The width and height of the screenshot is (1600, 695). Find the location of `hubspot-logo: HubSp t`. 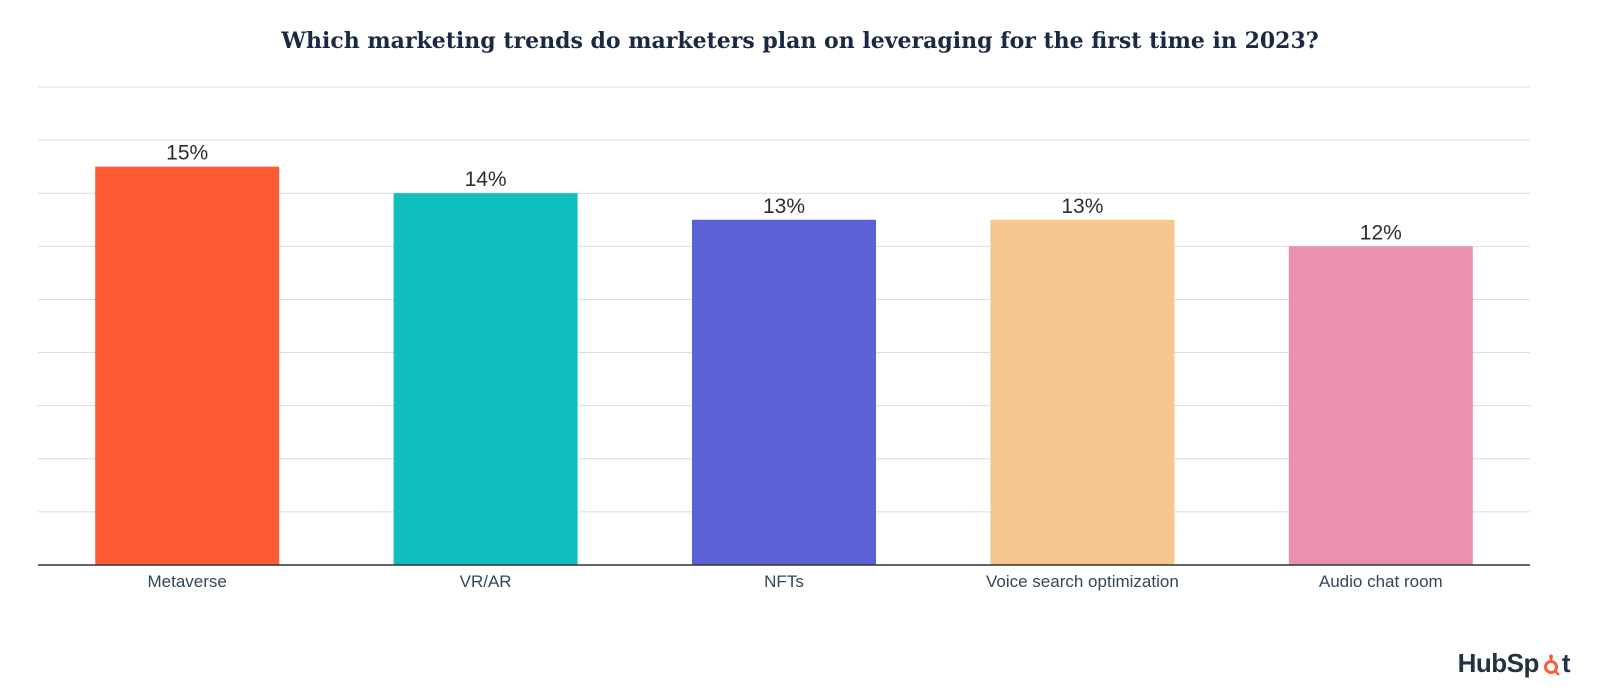

hubspot-logo: HubSp t is located at coordinates (1514, 663).